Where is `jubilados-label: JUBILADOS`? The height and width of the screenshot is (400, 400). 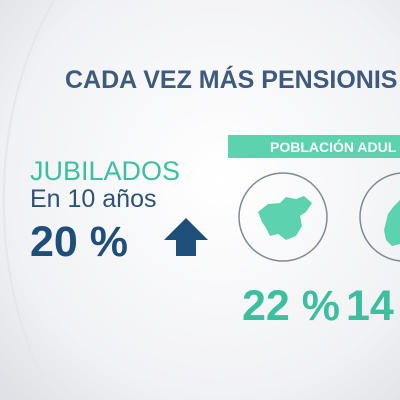 jubilados-label: JUBILADOS is located at coordinates (105, 171).